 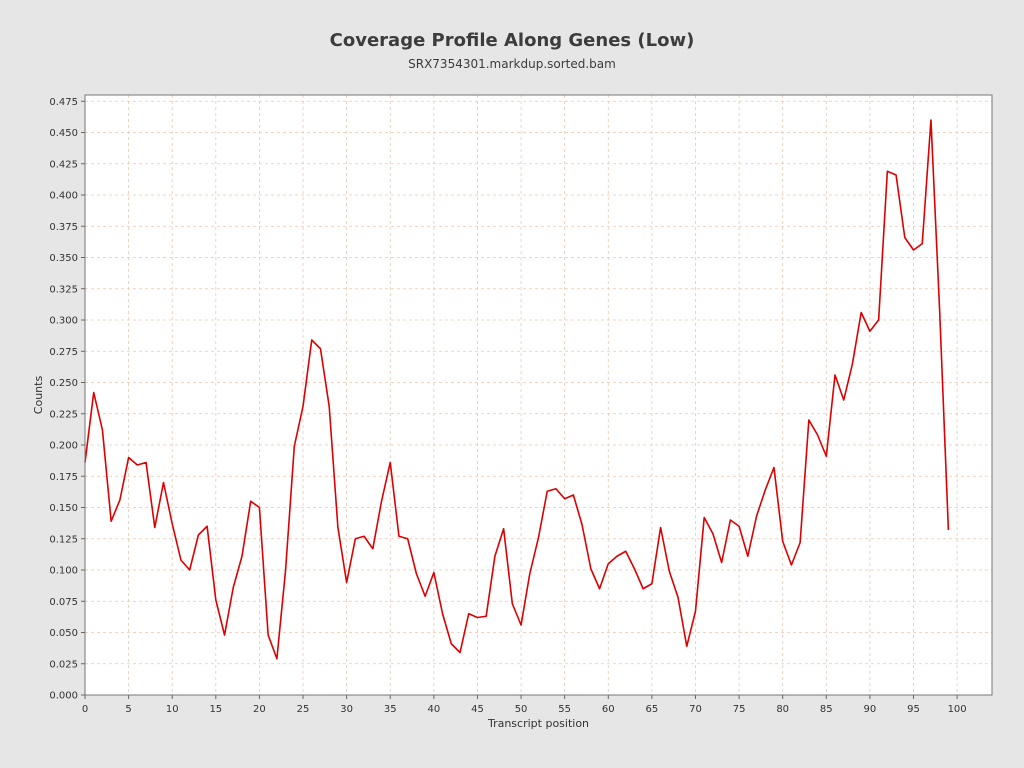 What do you see at coordinates (63, 258) in the screenshot?
I see `y-tick-label: 0.350` at bounding box center [63, 258].